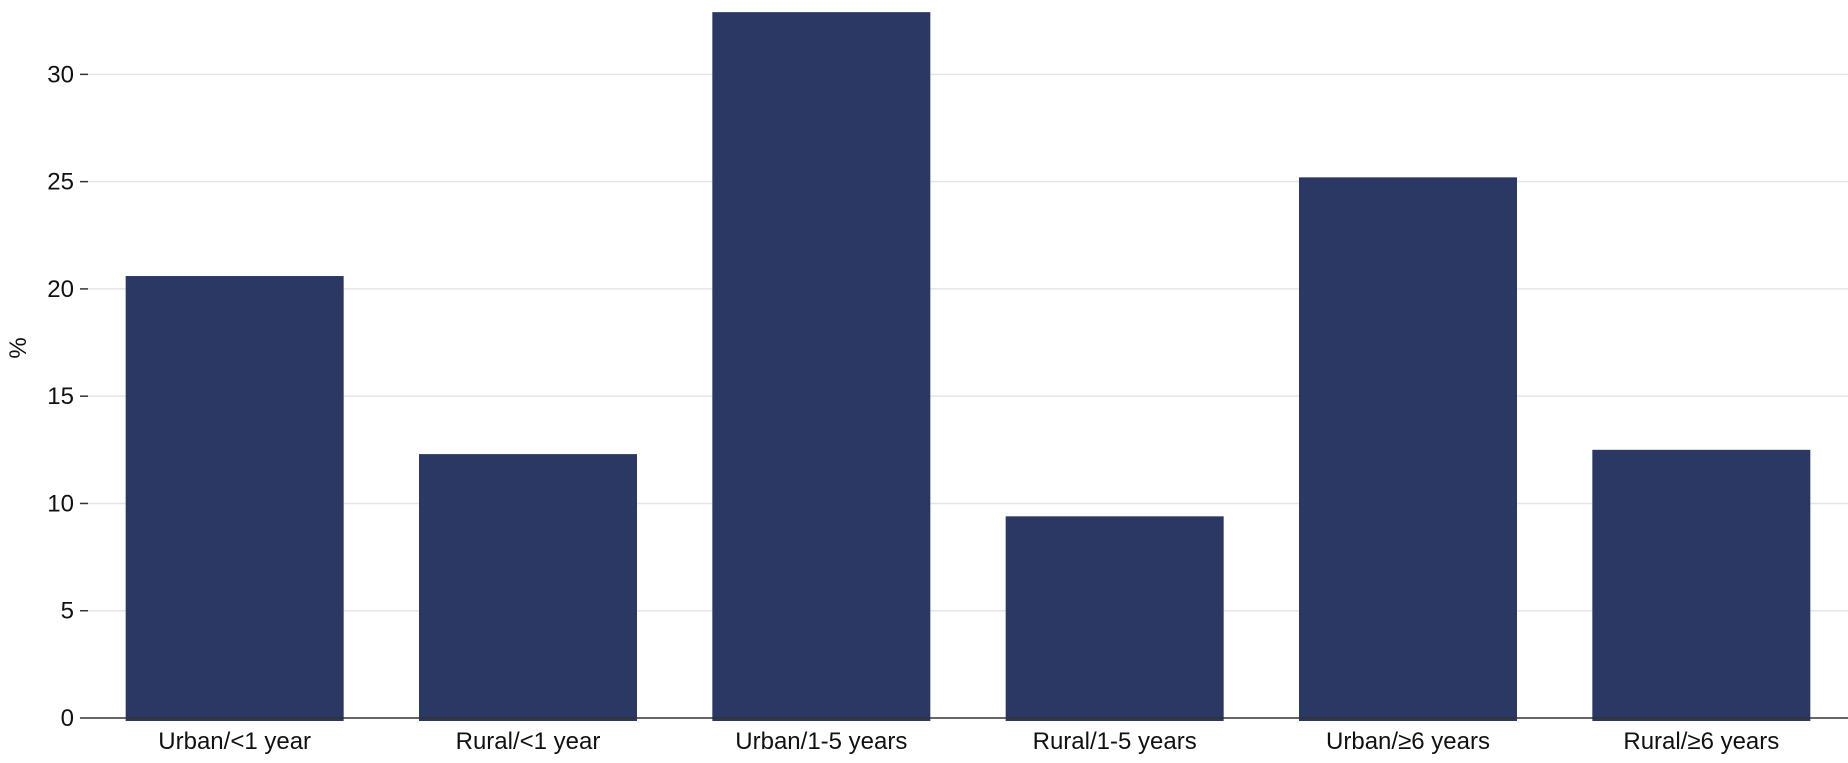  What do you see at coordinates (60, 289) in the screenshot?
I see `y-tick-label: 20` at bounding box center [60, 289].